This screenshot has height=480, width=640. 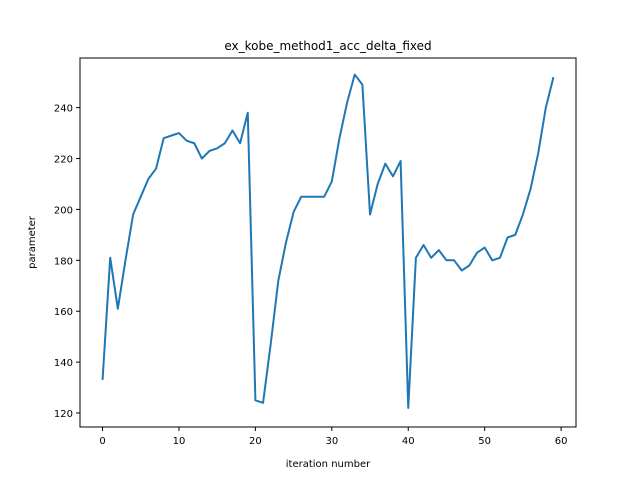 What do you see at coordinates (63, 160) in the screenshot?
I see `y-tick-label: 220` at bounding box center [63, 160].